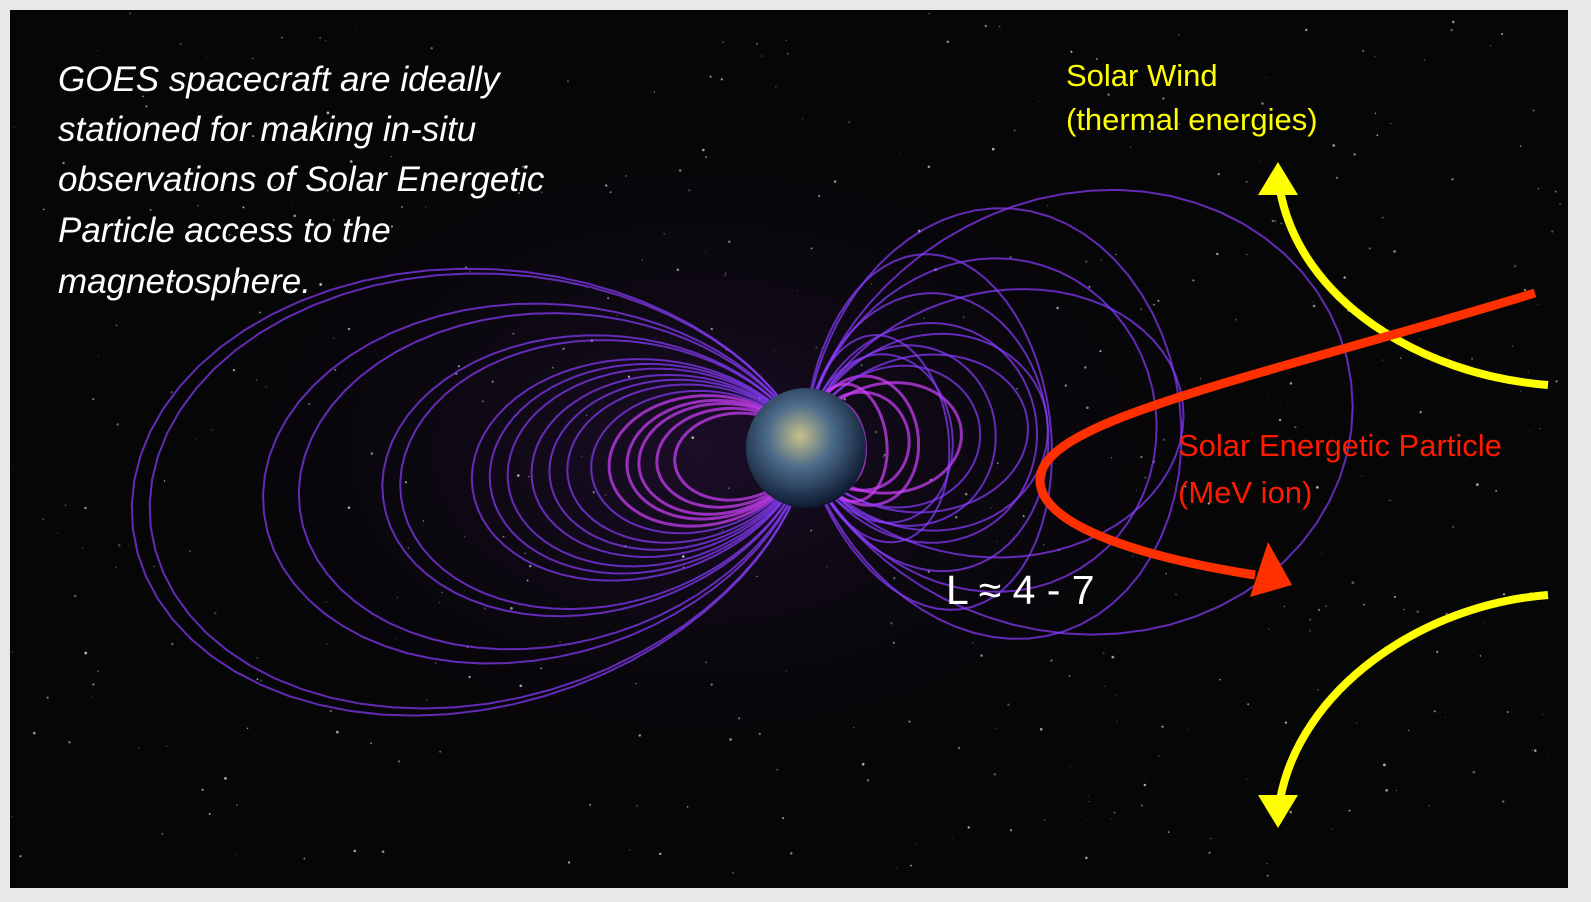 The width and height of the screenshot is (1591, 902). I want to click on solar-wind-label: (thermal energies), so click(1192, 119).